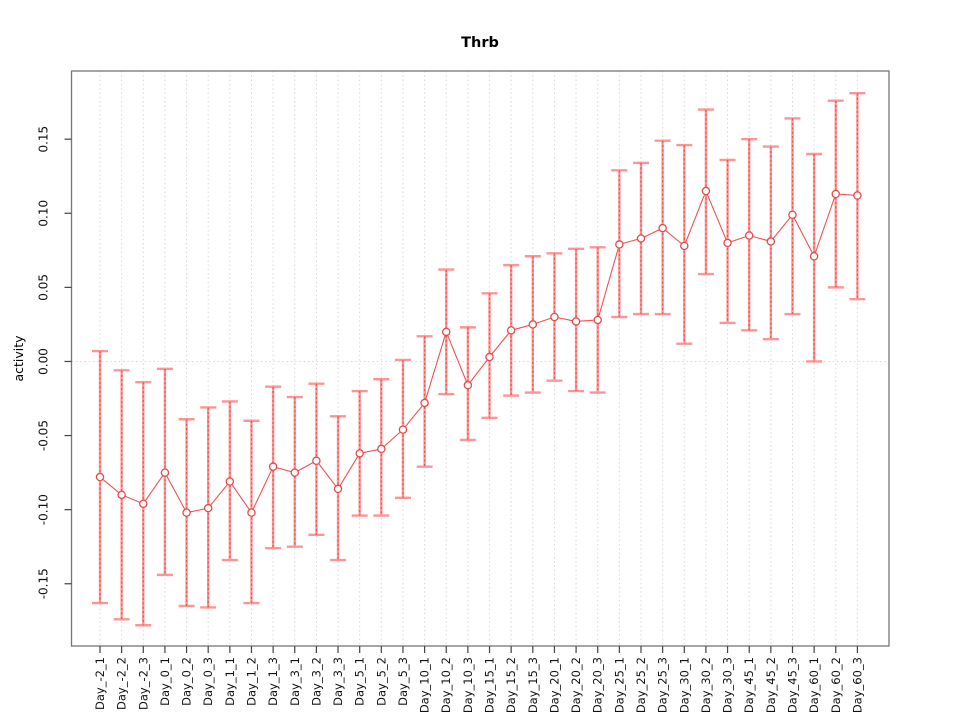  I want to click on x-tick-label: Day_45_1, so click(749, 685).